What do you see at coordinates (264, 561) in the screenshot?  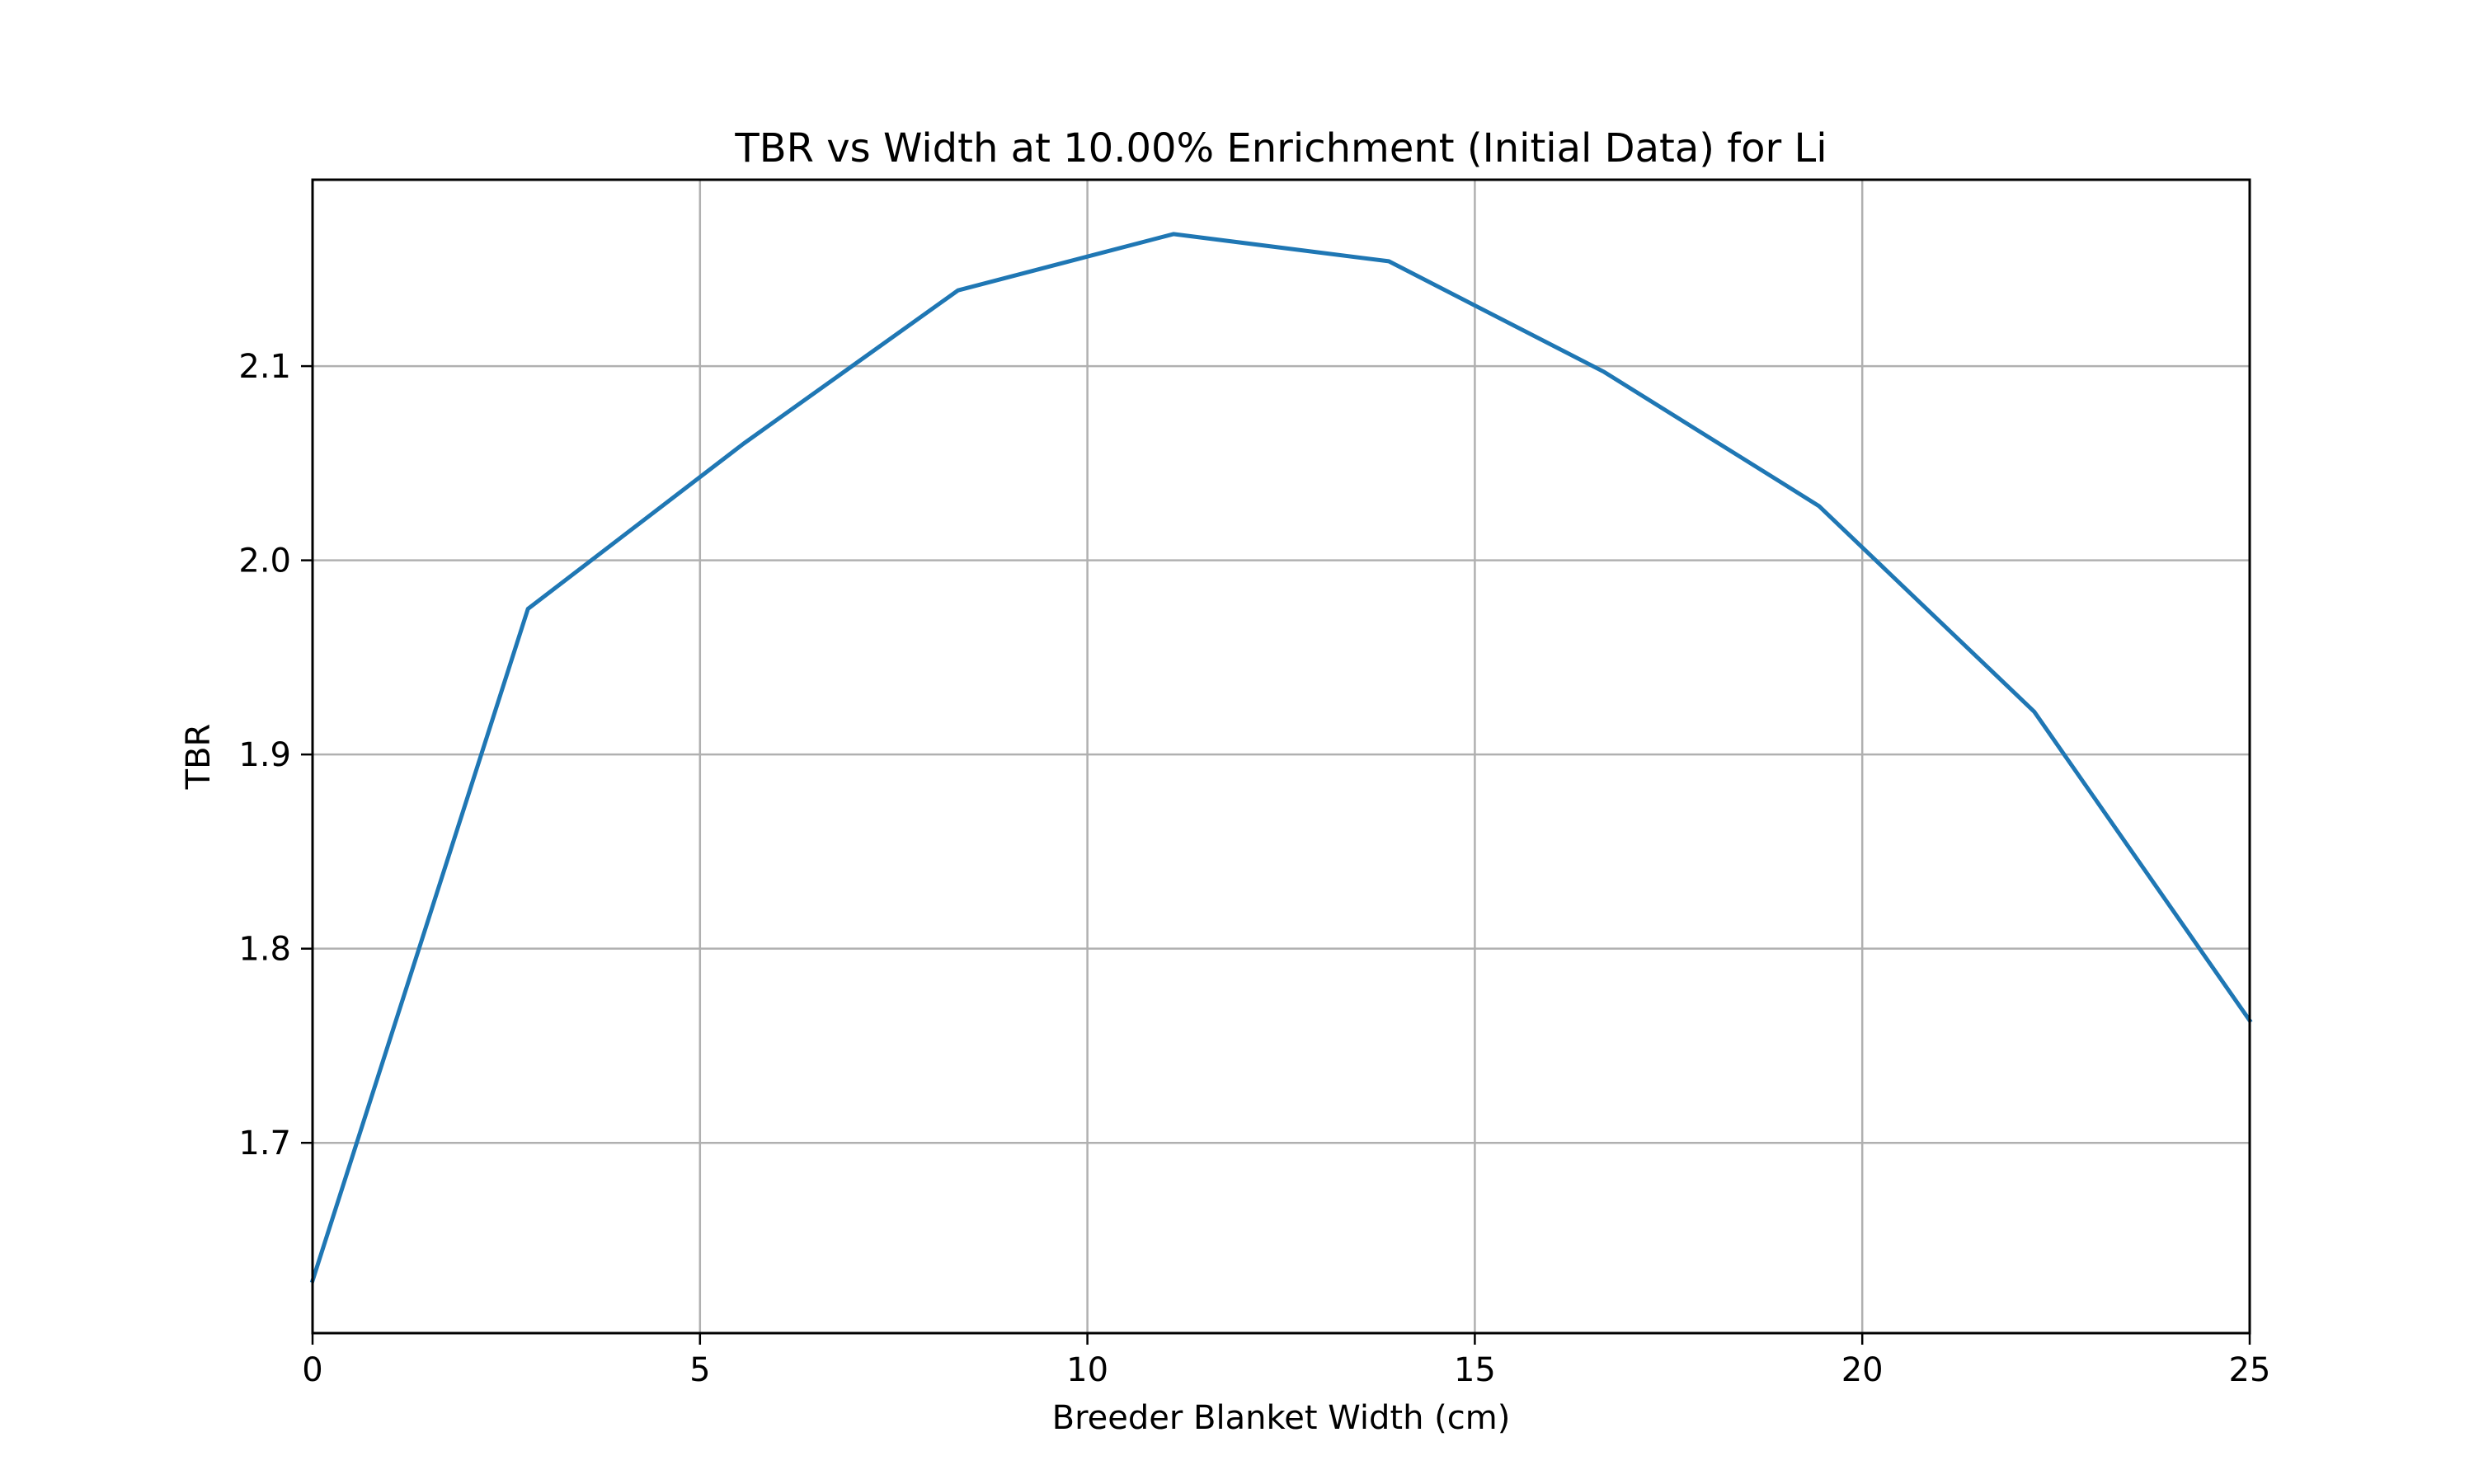 I see `y-tick-label: 2.0` at bounding box center [264, 561].